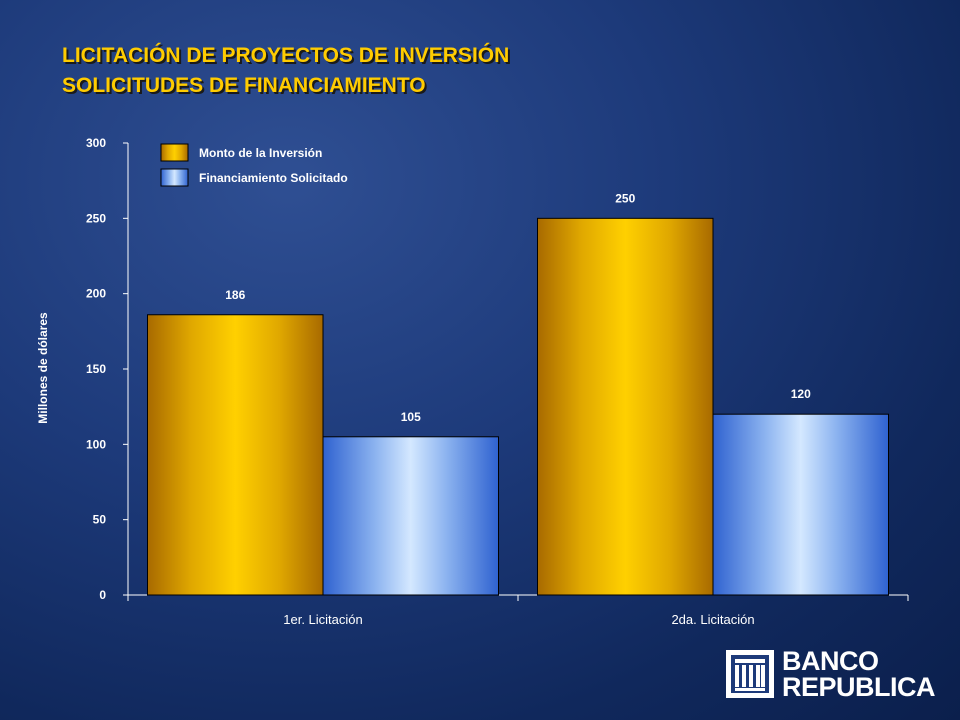 The image size is (960, 720). Describe the element at coordinates (96, 369) in the screenshot. I see `y-tick-label: 150` at that location.